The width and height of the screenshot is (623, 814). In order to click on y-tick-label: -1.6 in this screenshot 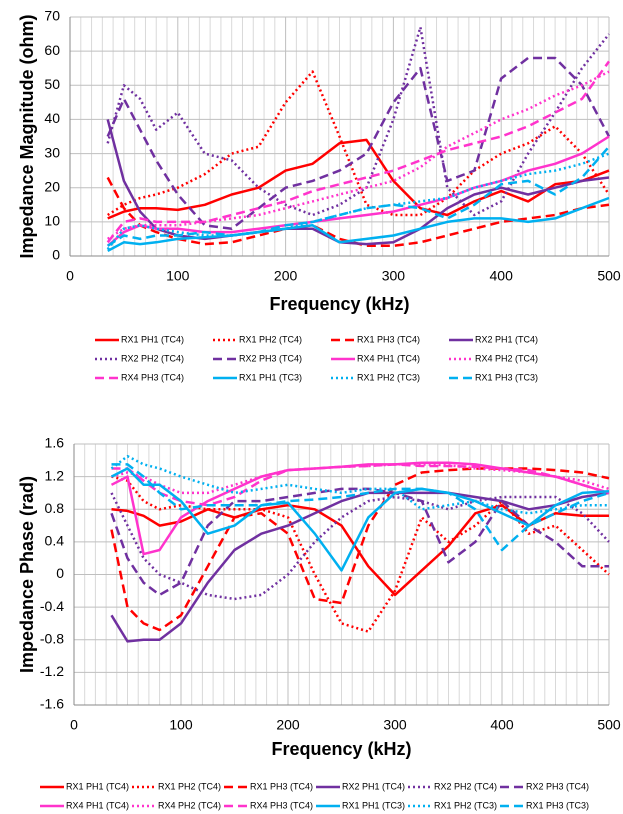, I will do `click(52, 704)`.